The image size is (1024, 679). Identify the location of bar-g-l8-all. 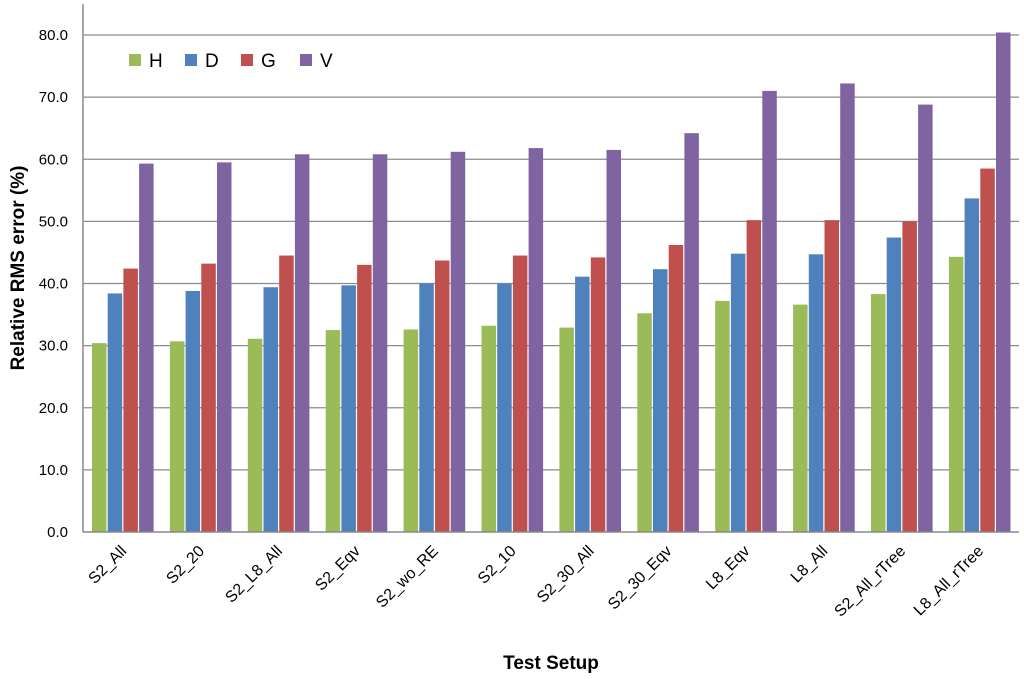
(831, 376).